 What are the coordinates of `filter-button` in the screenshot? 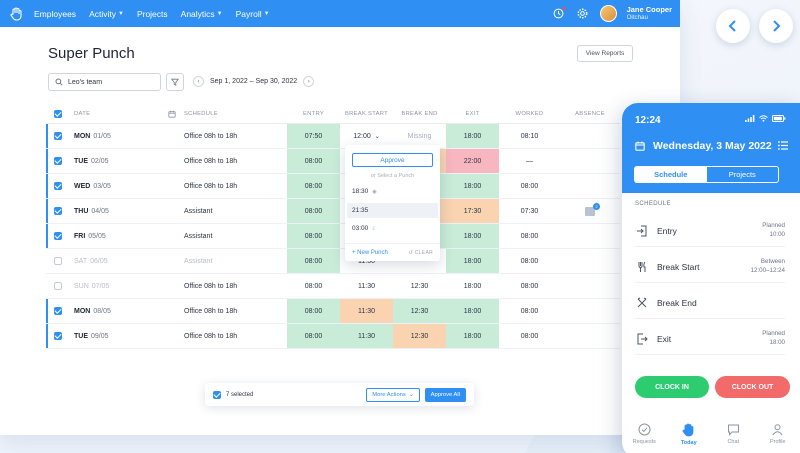 It's located at (175, 82).